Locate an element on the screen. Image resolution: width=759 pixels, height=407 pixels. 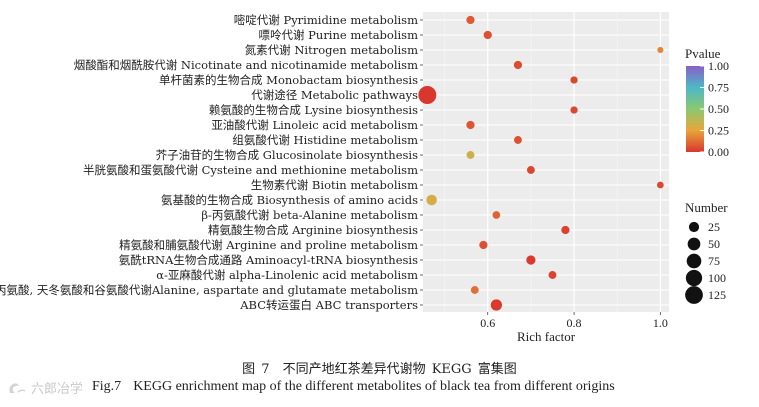
y-tick-label: 氨酰tRNA生物合成通路 Aminoacyl-tRNA biosynthesis is located at coordinates (268, 260).